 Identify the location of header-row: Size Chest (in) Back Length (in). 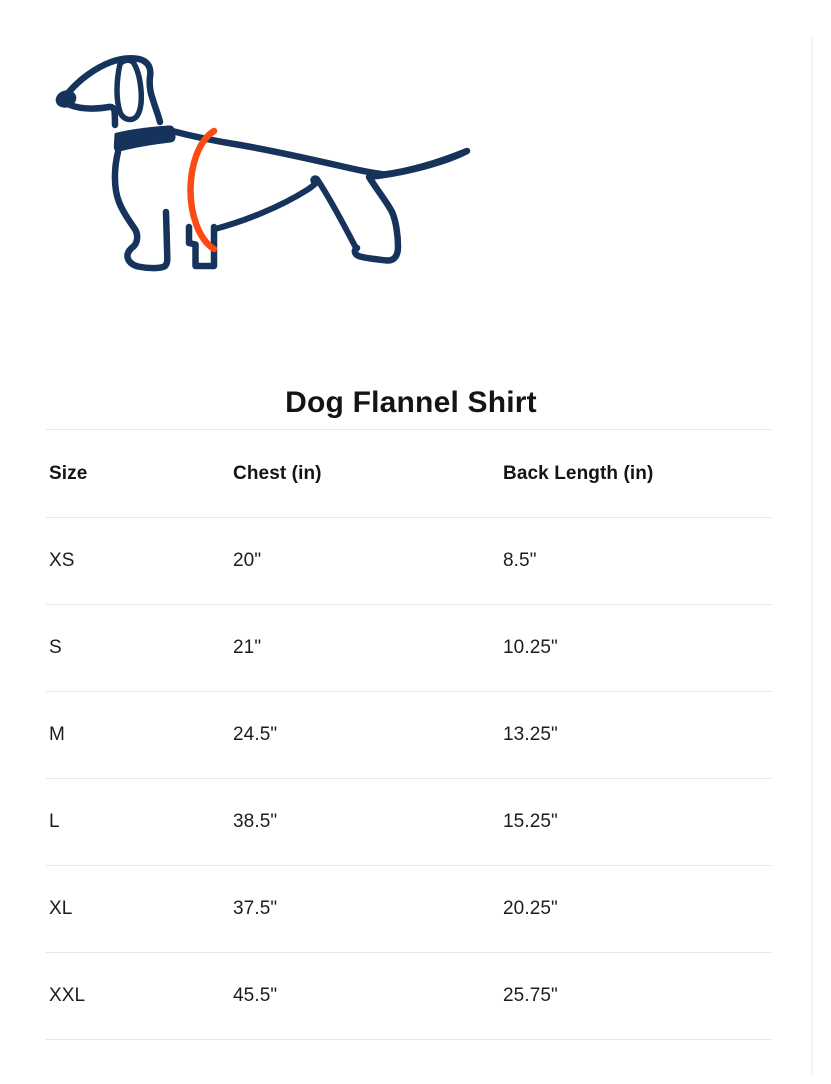
(409, 474).